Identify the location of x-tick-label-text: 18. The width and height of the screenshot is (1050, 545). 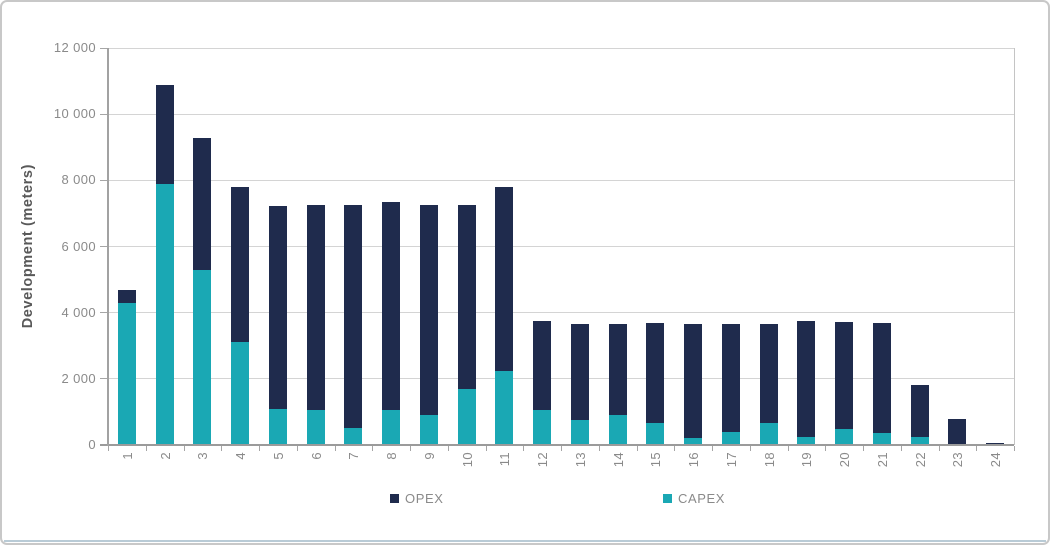
(769, 460).